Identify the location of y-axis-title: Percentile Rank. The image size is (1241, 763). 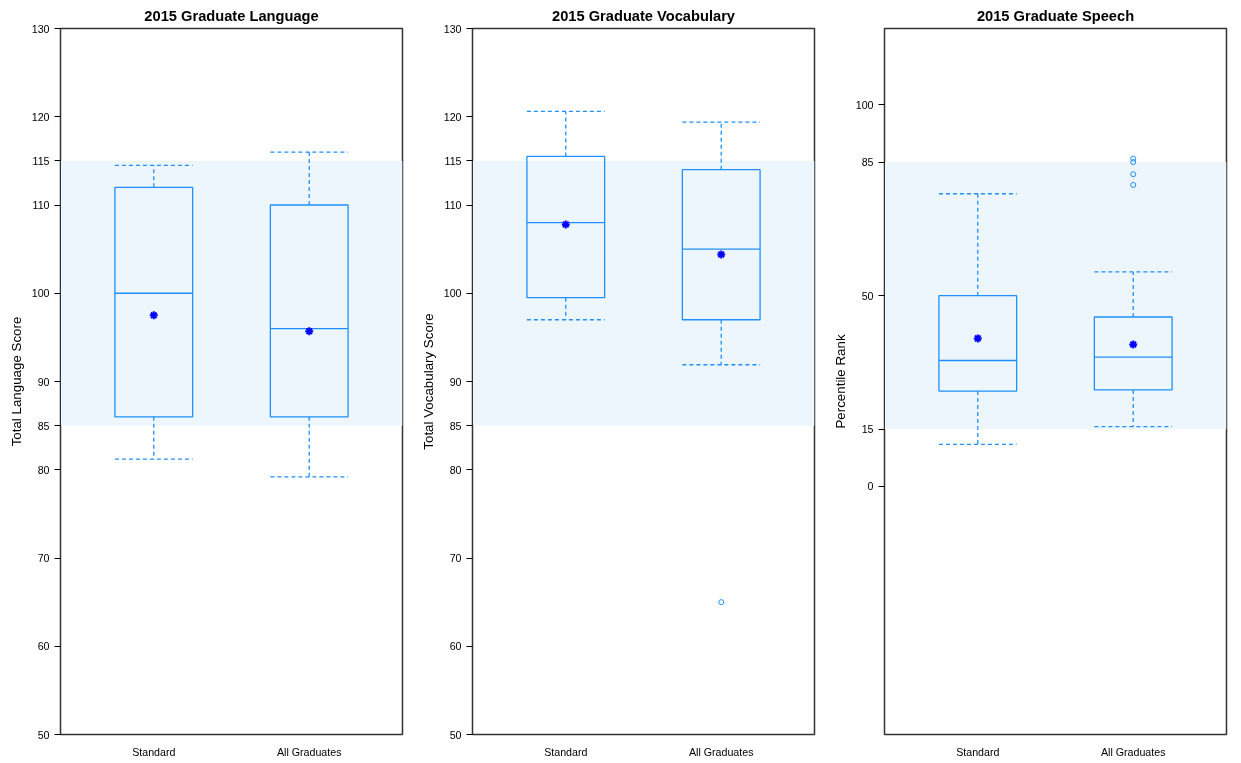
(840, 381).